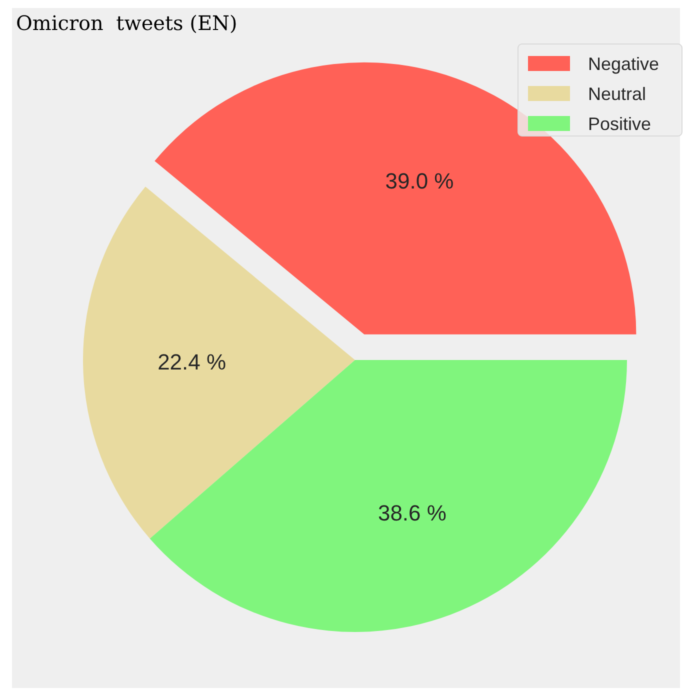  What do you see at coordinates (192, 362) in the screenshot?
I see `data-label: 22.4 %` at bounding box center [192, 362].